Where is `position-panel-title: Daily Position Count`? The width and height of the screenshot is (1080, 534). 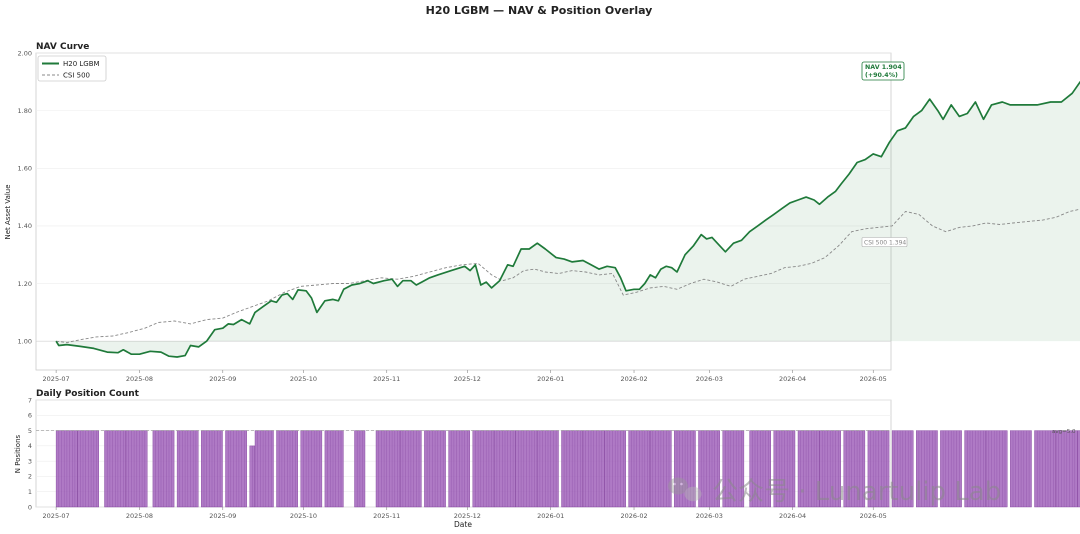
position-panel-title: Daily Position Count is located at coordinates (88, 394).